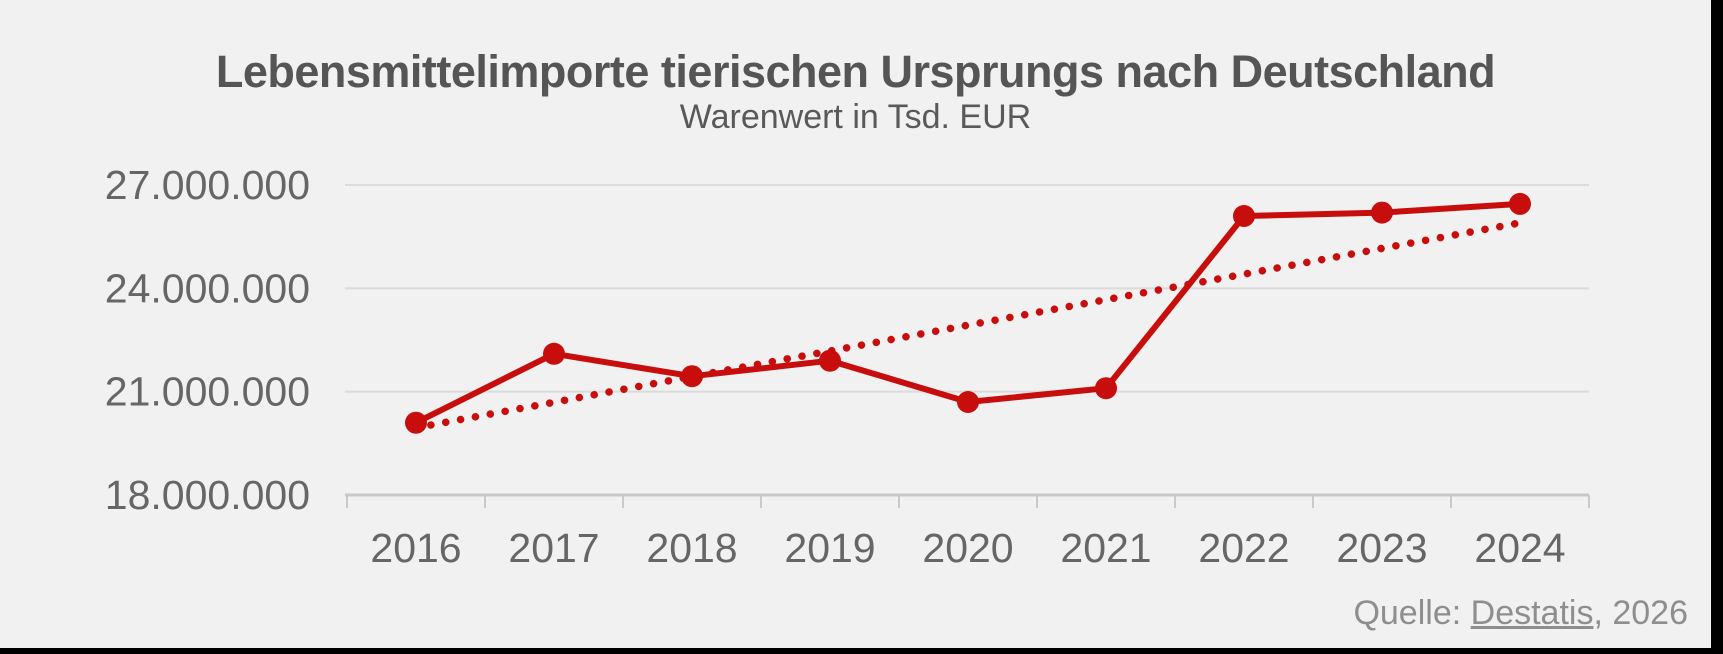  I want to click on y-axis-label: 18.000.000, so click(207, 495).